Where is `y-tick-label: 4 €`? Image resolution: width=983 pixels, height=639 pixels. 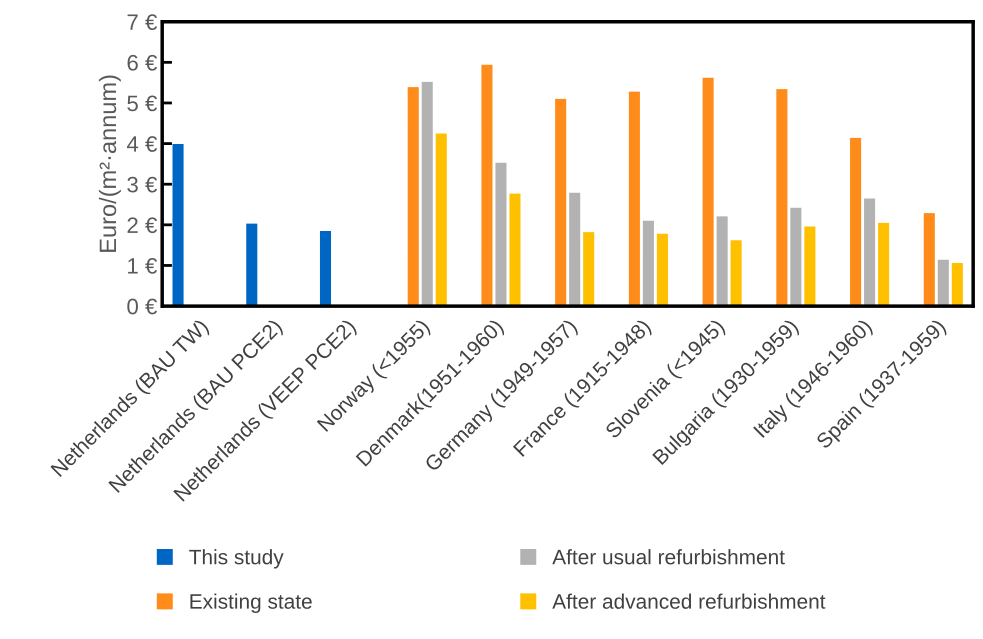
y-tick-label: 4 € is located at coordinates (142, 144).